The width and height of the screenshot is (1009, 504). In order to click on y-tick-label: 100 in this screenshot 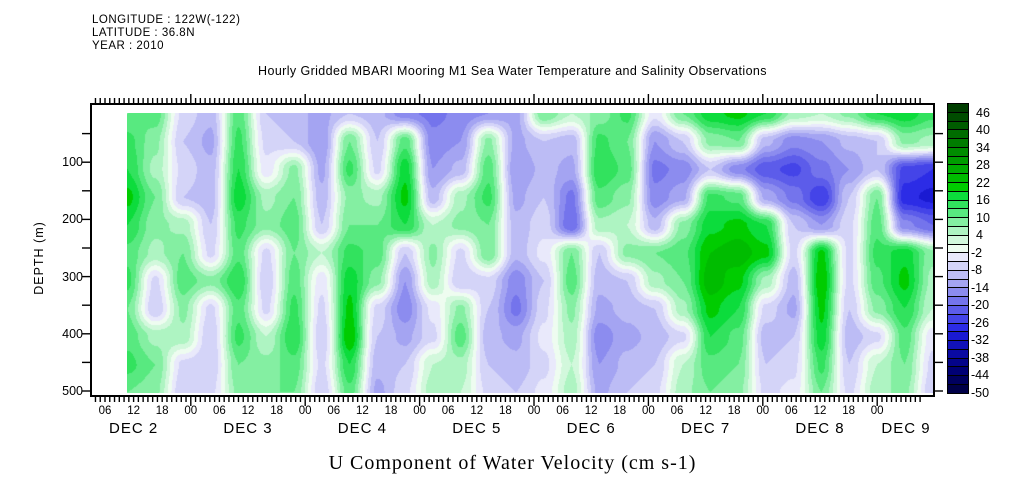, I will do `click(72, 162)`.